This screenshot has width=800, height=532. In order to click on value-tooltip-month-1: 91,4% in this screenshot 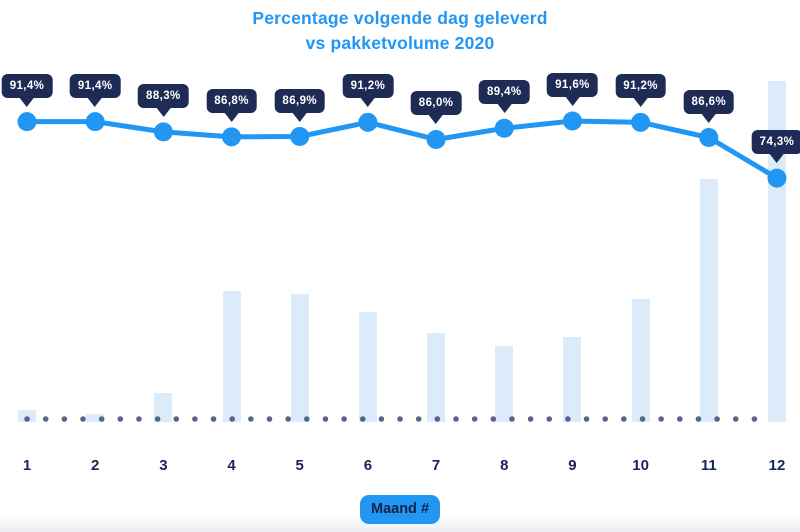, I will do `click(27, 90)`.